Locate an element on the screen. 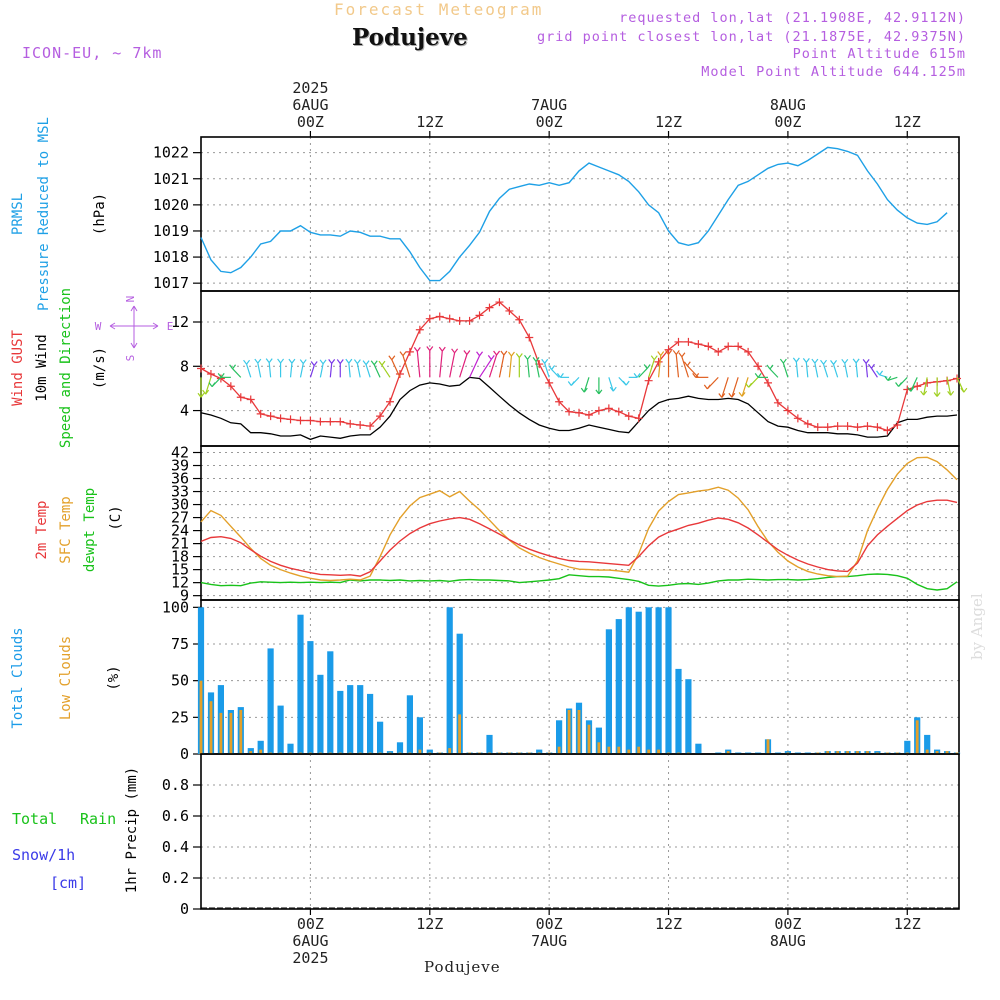 The image size is (1000, 1000). precip-snow-label: Snow/1h is located at coordinates (43, 855).